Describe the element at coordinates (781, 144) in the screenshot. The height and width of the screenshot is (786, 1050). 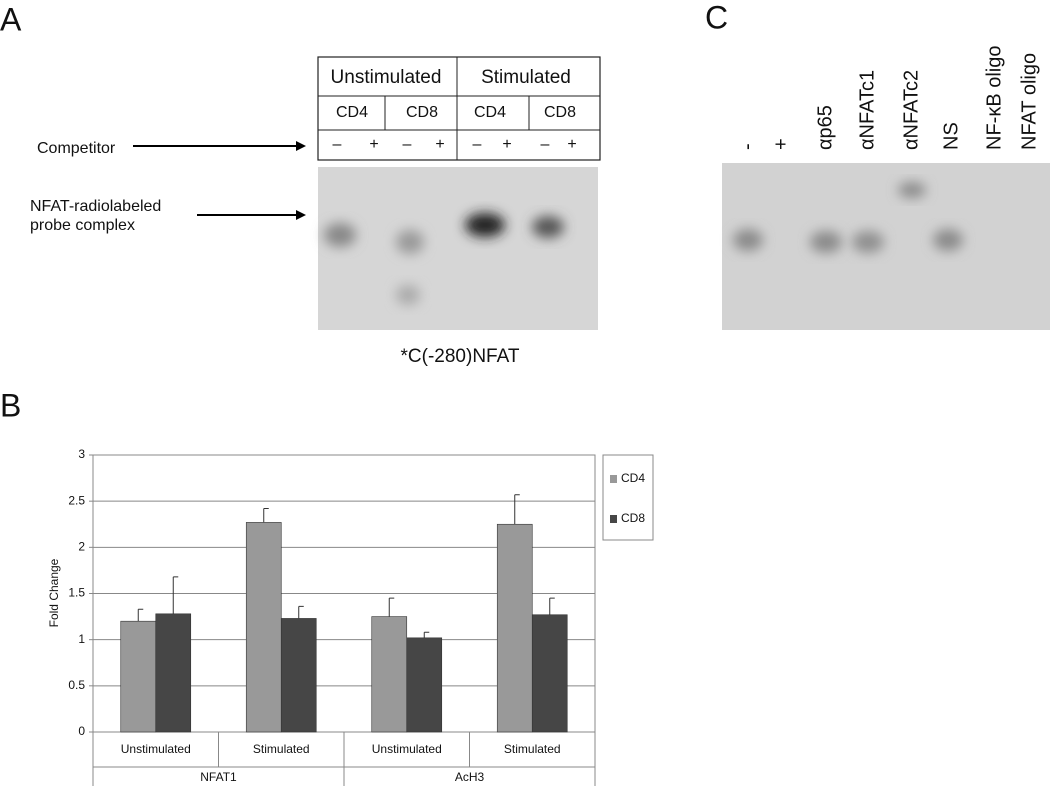
I see `lane-label: +` at that location.